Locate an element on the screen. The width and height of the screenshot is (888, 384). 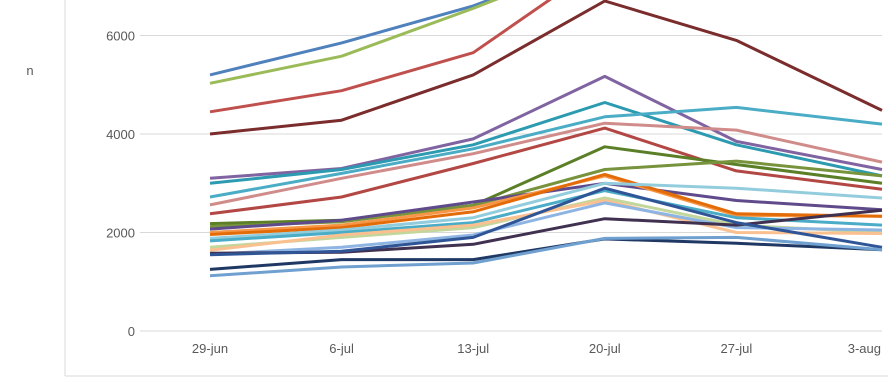
y-tick-label: 0 is located at coordinates (131, 331).